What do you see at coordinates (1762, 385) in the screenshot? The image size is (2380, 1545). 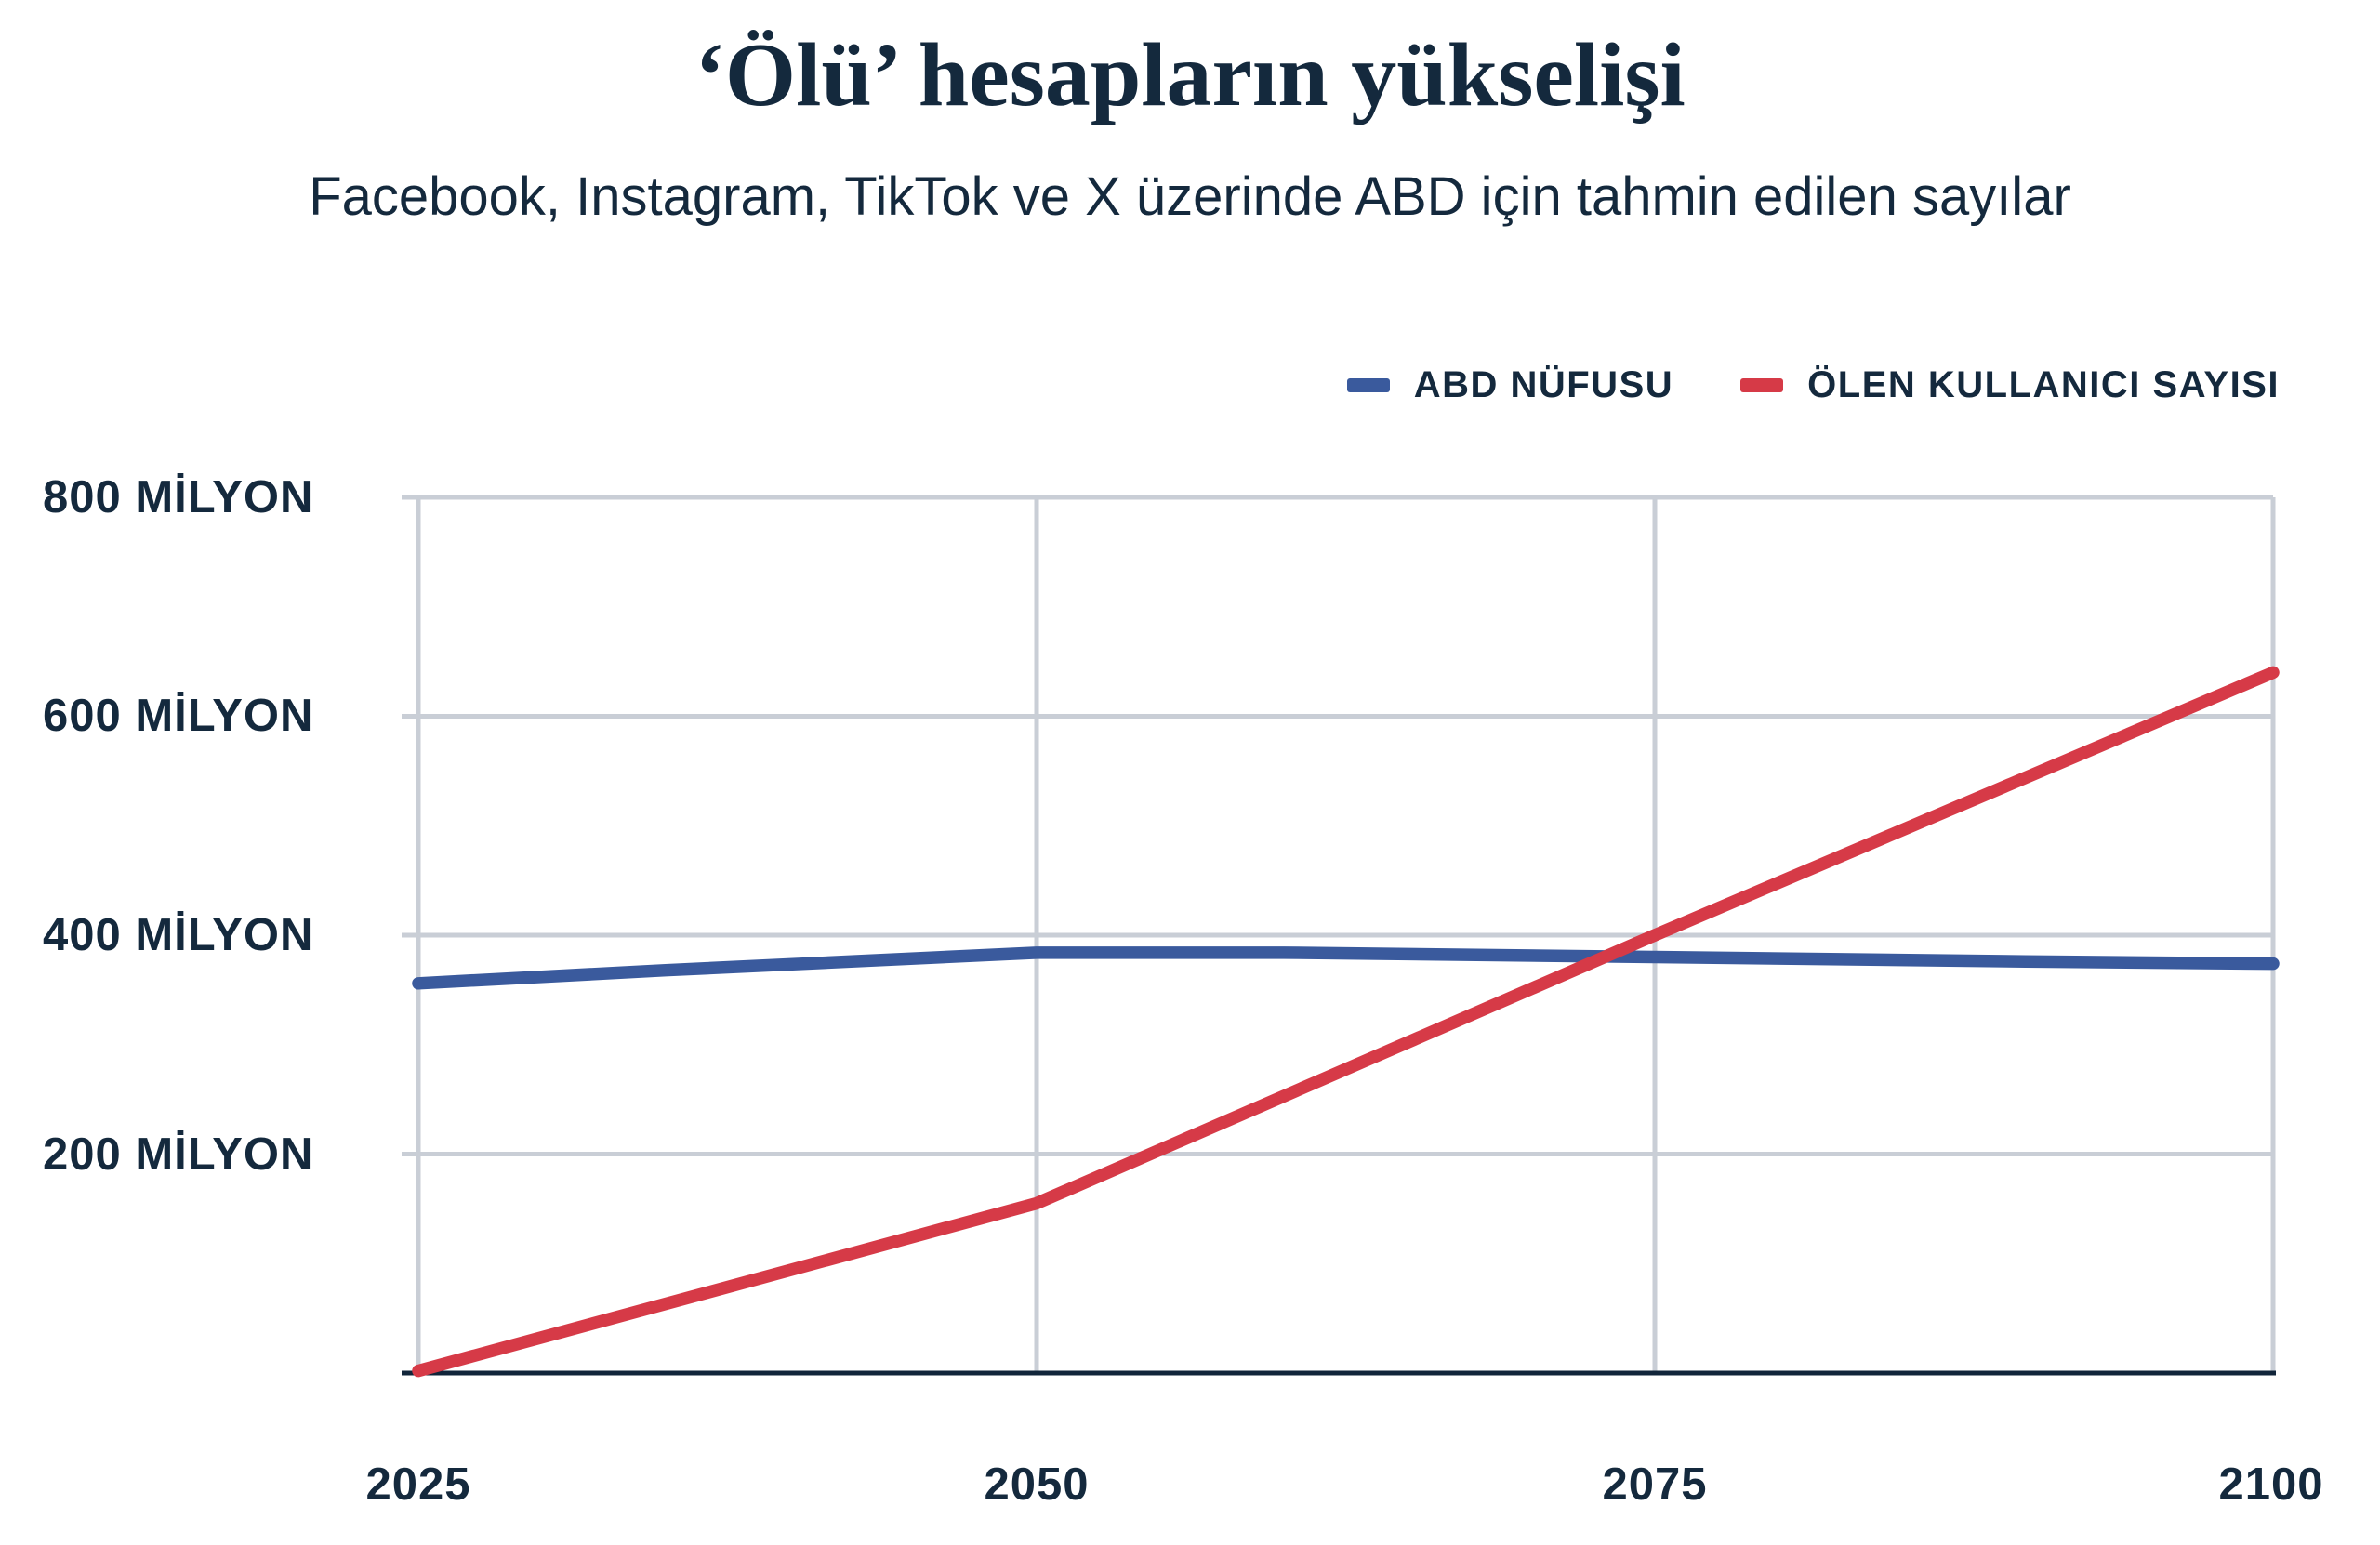 I see `legend-swatch-red-icon` at bounding box center [1762, 385].